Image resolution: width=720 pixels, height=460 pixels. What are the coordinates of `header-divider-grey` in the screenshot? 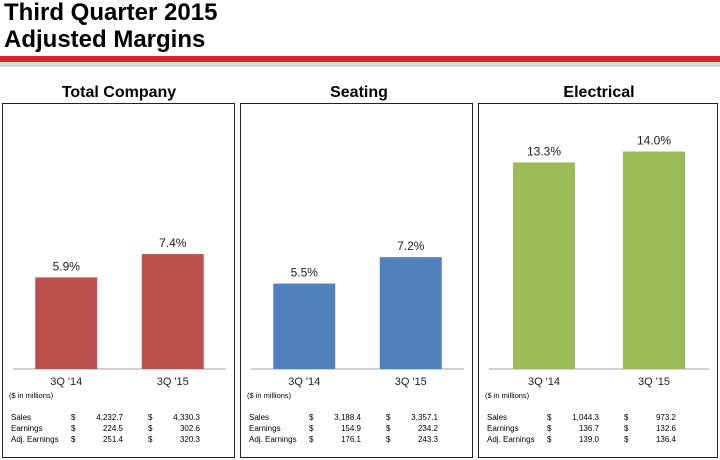 It's located at (360, 64).